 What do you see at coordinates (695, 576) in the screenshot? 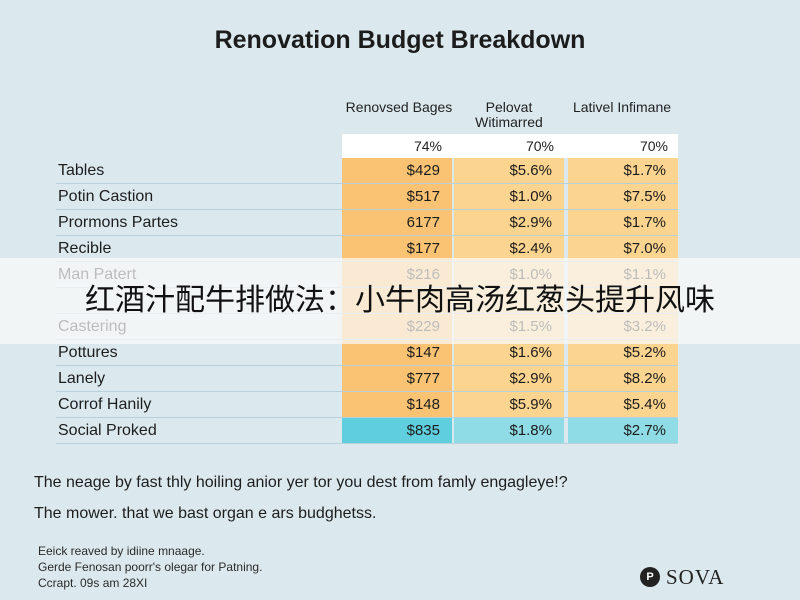
I see `logo-text: SOVA` at bounding box center [695, 576].